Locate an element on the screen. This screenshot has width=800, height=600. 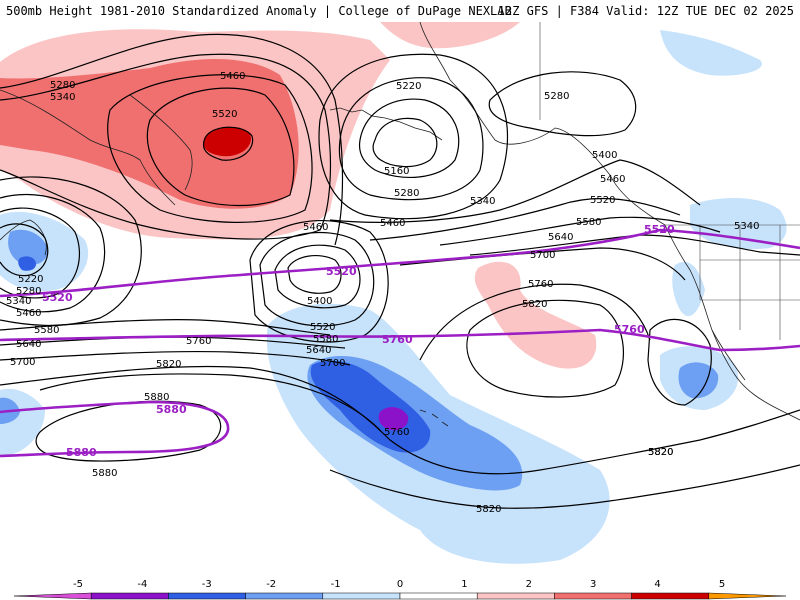
colorbar-ticks: -5 -4 -3 -2 -1 0 1 2 3 4 5 is located at coordinates (399, 584).